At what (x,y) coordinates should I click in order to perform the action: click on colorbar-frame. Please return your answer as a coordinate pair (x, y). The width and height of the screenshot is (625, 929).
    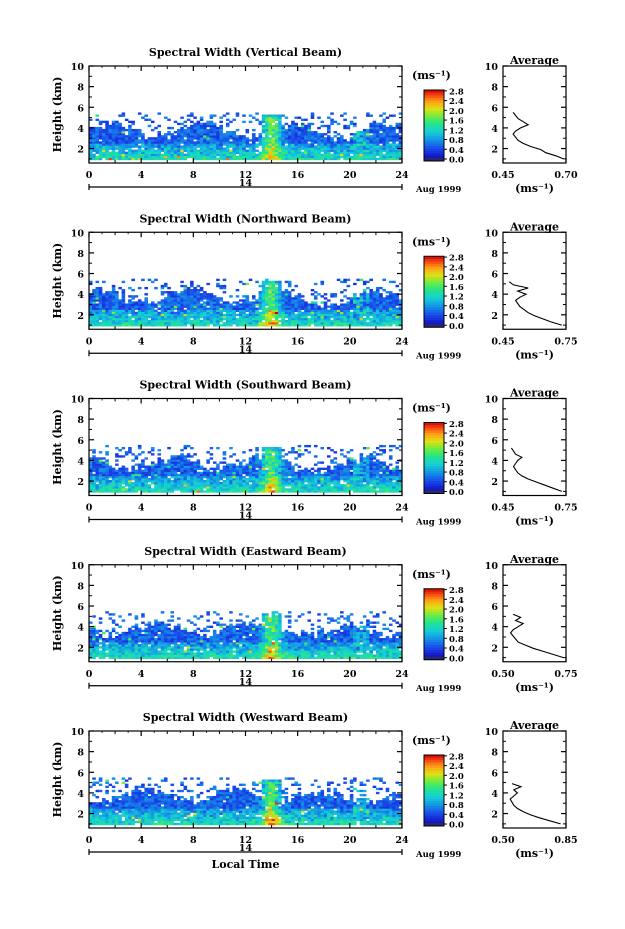
    Looking at the image, I should click on (434, 125).